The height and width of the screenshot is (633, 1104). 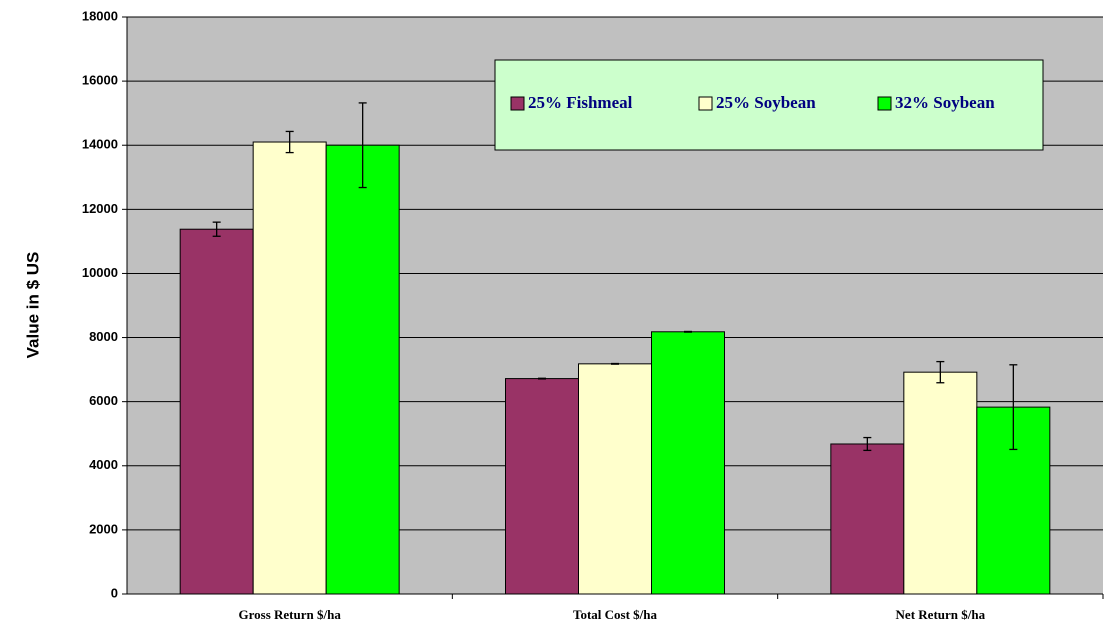 What do you see at coordinates (114, 592) in the screenshot?
I see `y-tick-label: 0` at bounding box center [114, 592].